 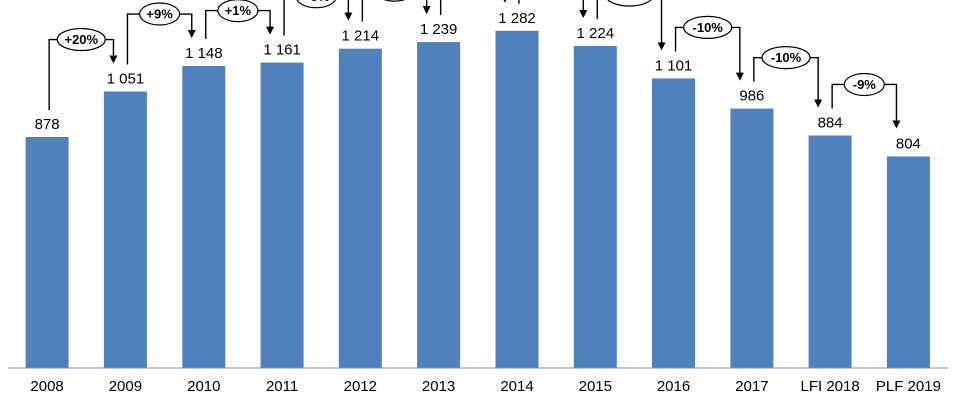 What do you see at coordinates (673, 223) in the screenshot?
I see `bar-2016` at bounding box center [673, 223].